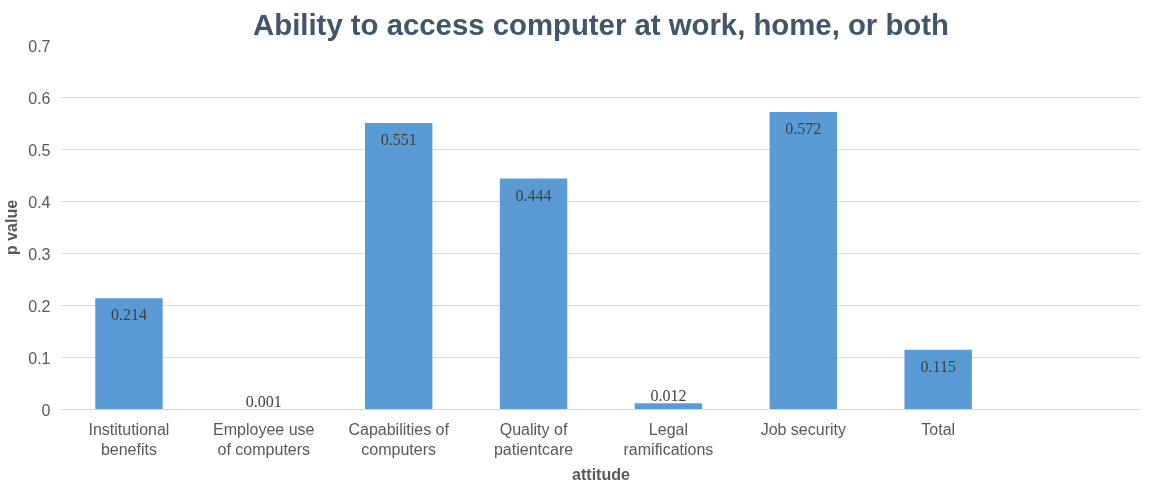 The height and width of the screenshot is (493, 1170). Describe the element at coordinates (601, 24) in the screenshot. I see `chart-title: Ability to access computer at work, home, or both` at that location.